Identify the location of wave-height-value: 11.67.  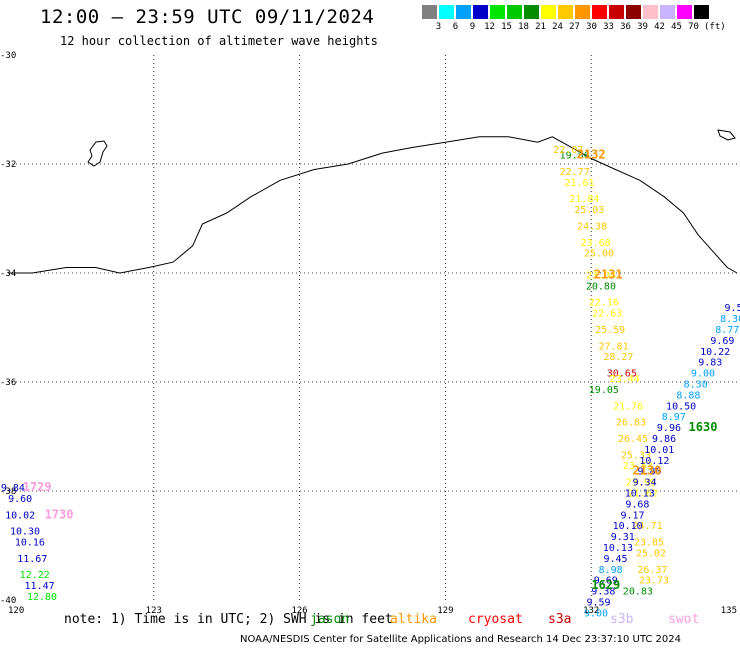
(32, 559).